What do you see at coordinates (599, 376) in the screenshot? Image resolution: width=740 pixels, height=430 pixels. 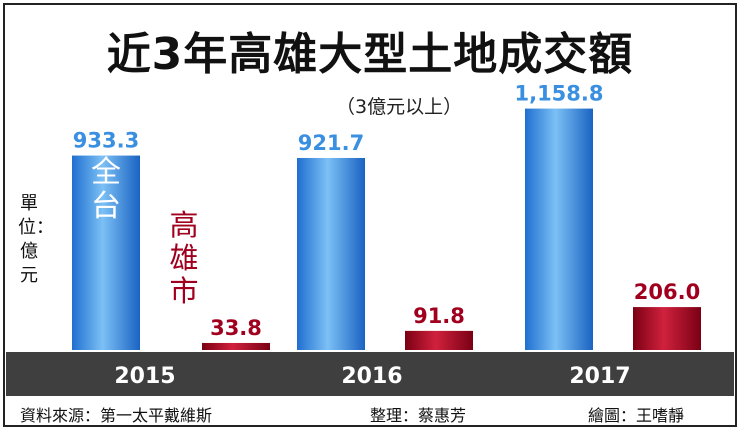 I see `x-tick-label-2017: 2017` at bounding box center [599, 376].